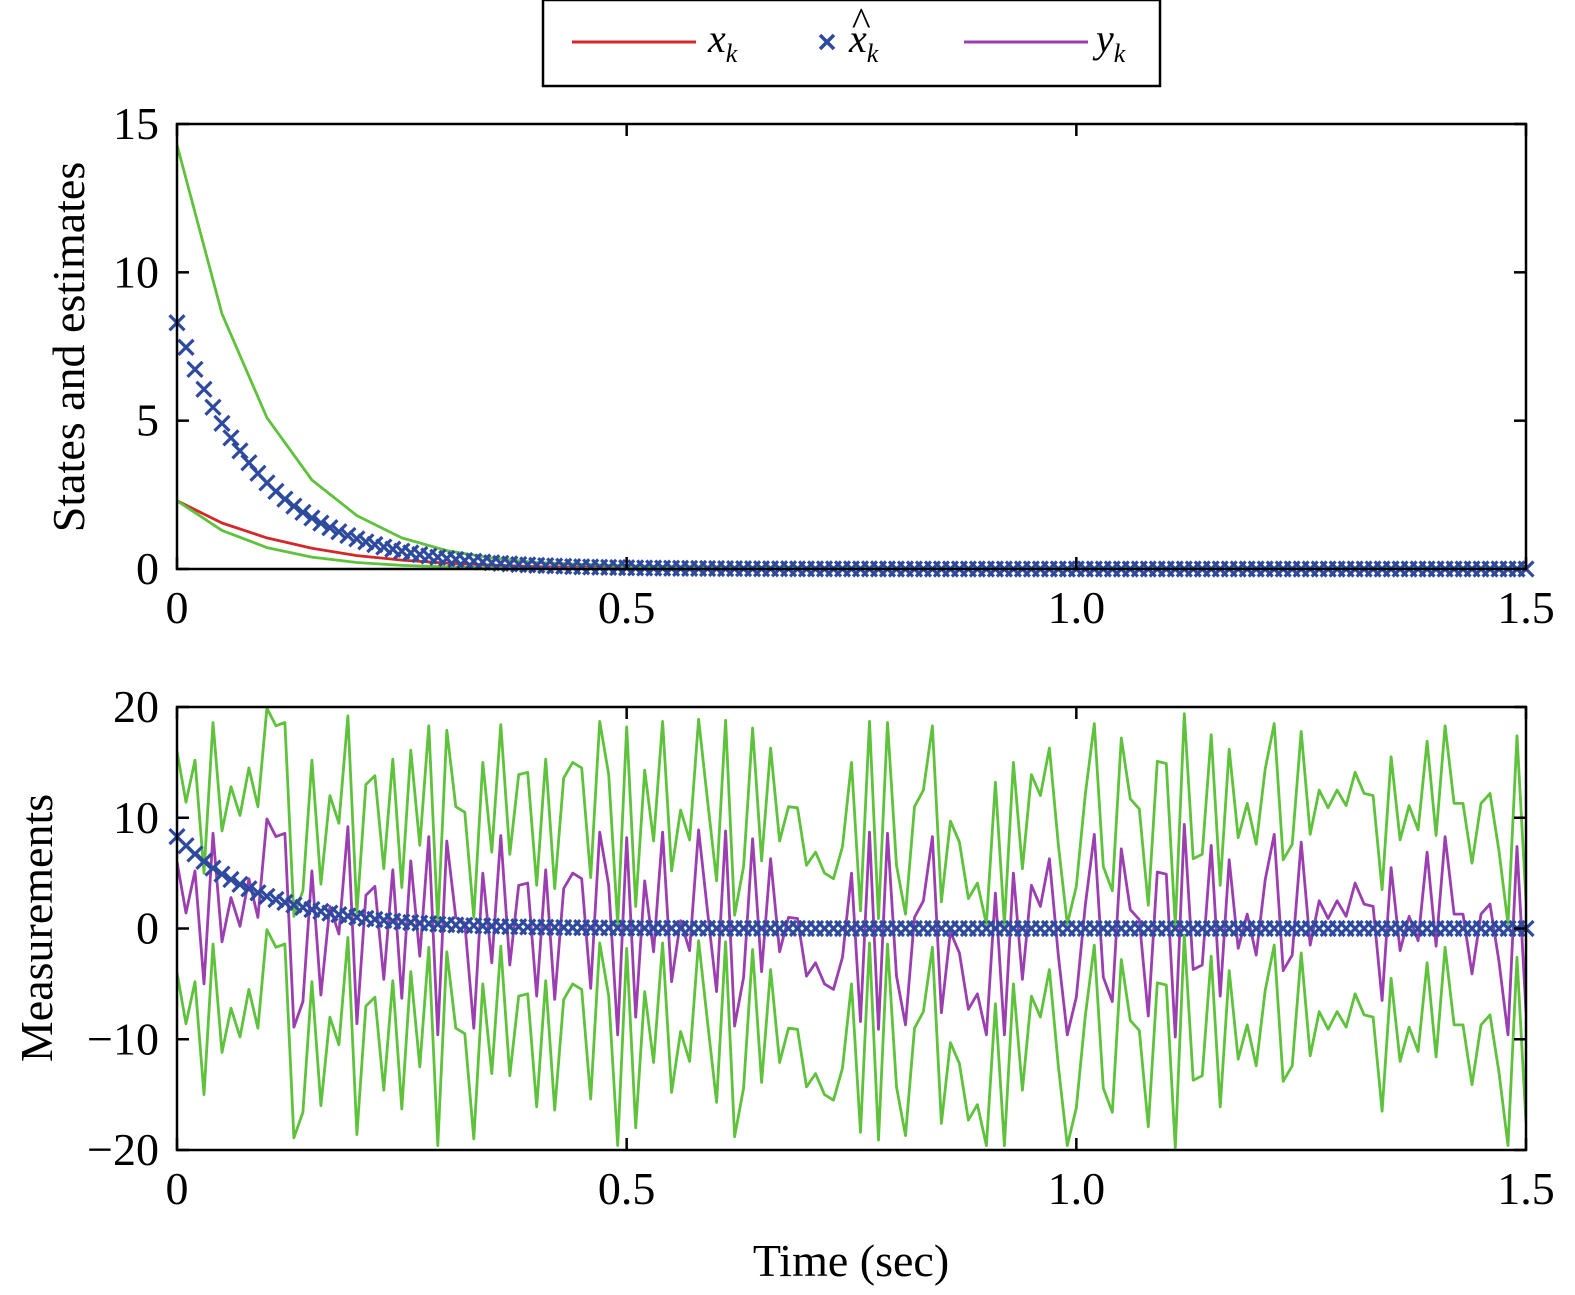 Image resolution: width=1575 pixels, height=1295 pixels. I want to click on bottom-ytick-label: −20, so click(123, 1149).